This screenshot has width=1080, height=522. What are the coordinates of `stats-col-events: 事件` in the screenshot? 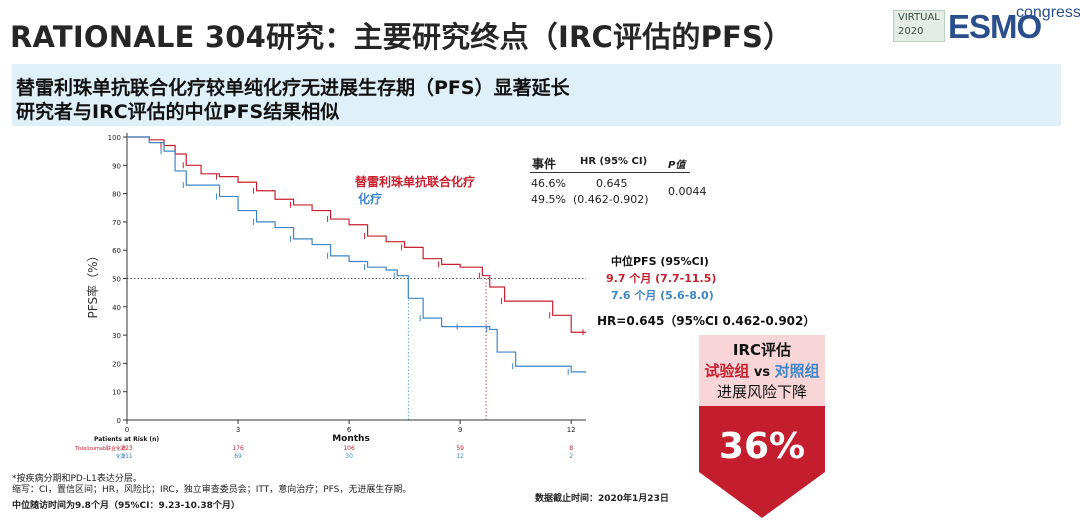 It's located at (544, 164).